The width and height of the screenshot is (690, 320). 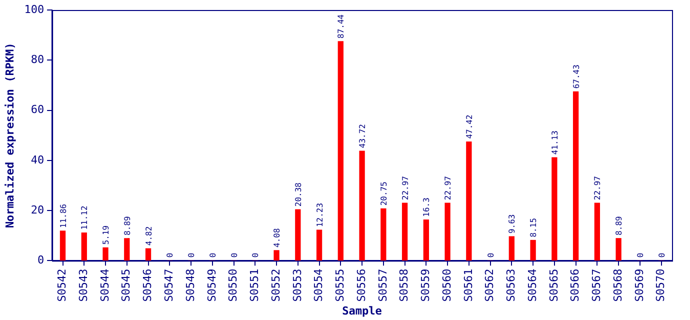 What do you see at coordinates (255, 285) in the screenshot?
I see `x-tick-label: S0551` at bounding box center [255, 285].